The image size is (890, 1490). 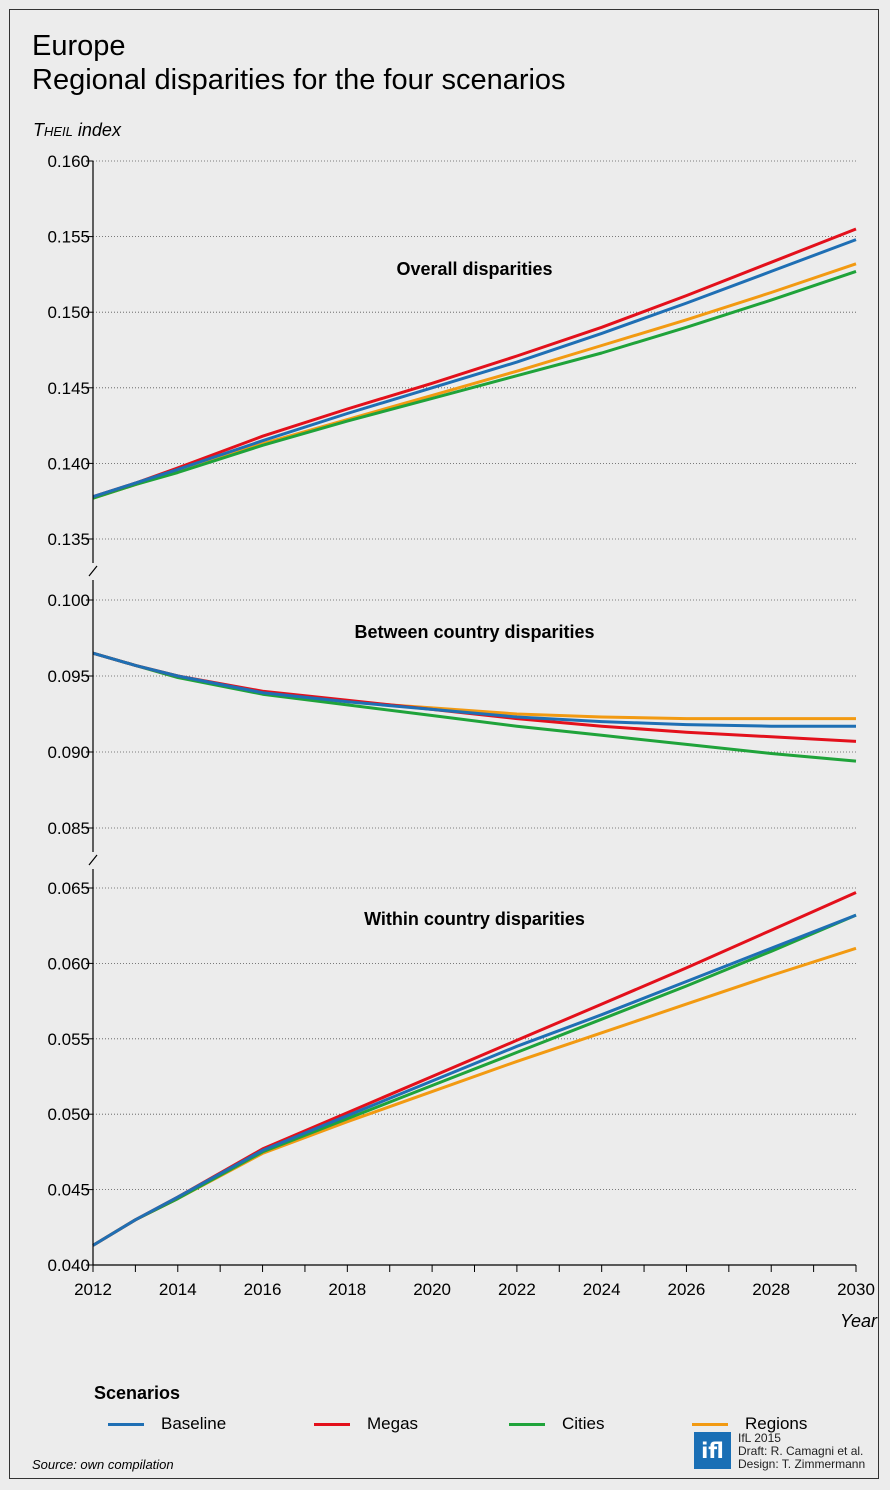 I want to click on legend-item-regions: Regions, so click(x=749, y=1424).